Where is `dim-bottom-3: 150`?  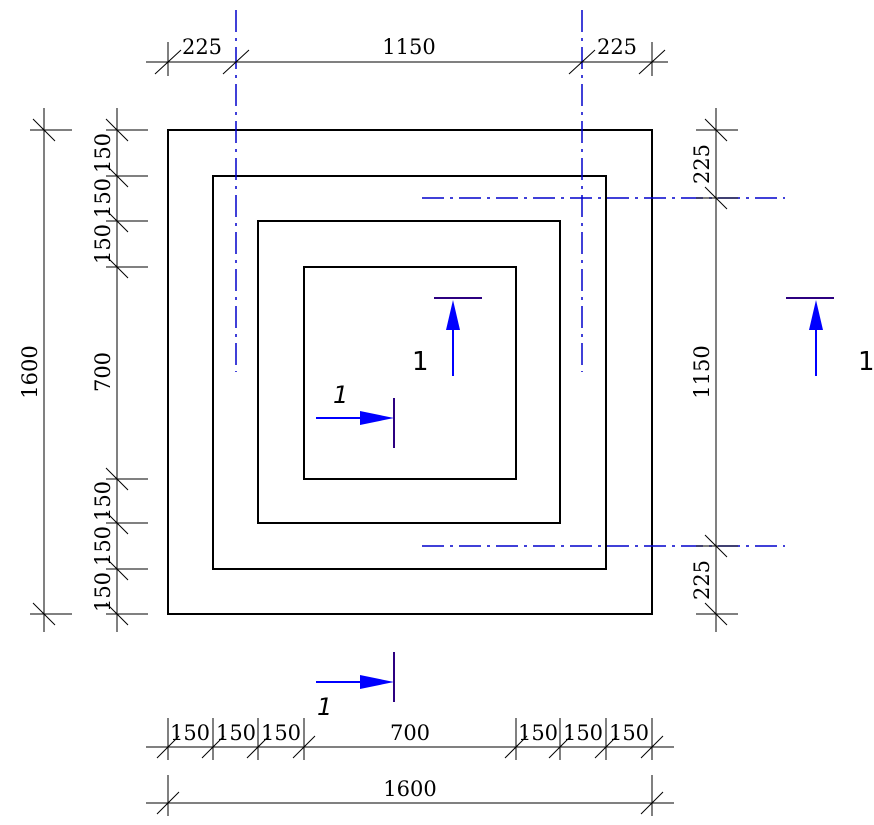
dim-bottom-3: 150 is located at coordinates (281, 733).